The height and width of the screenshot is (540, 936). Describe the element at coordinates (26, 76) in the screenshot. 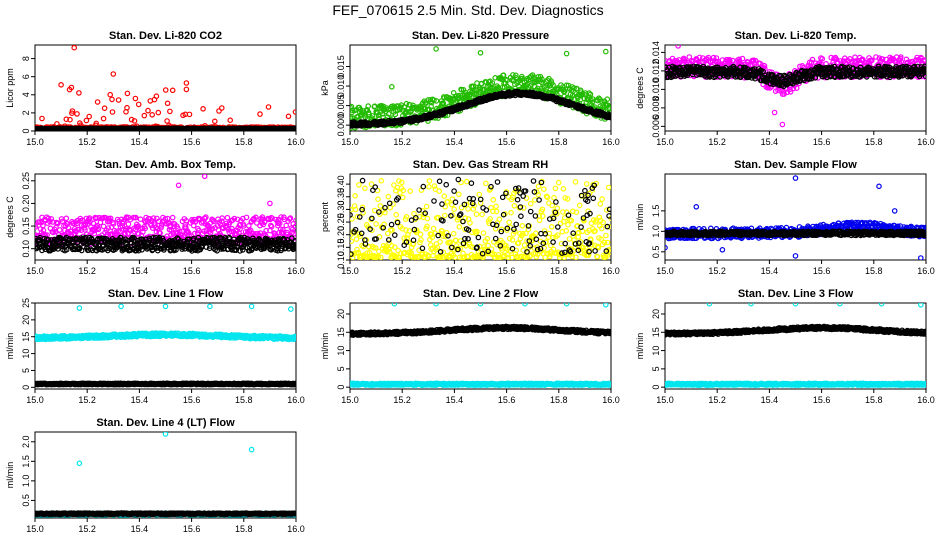

I see `y-tick-label: 6` at that location.